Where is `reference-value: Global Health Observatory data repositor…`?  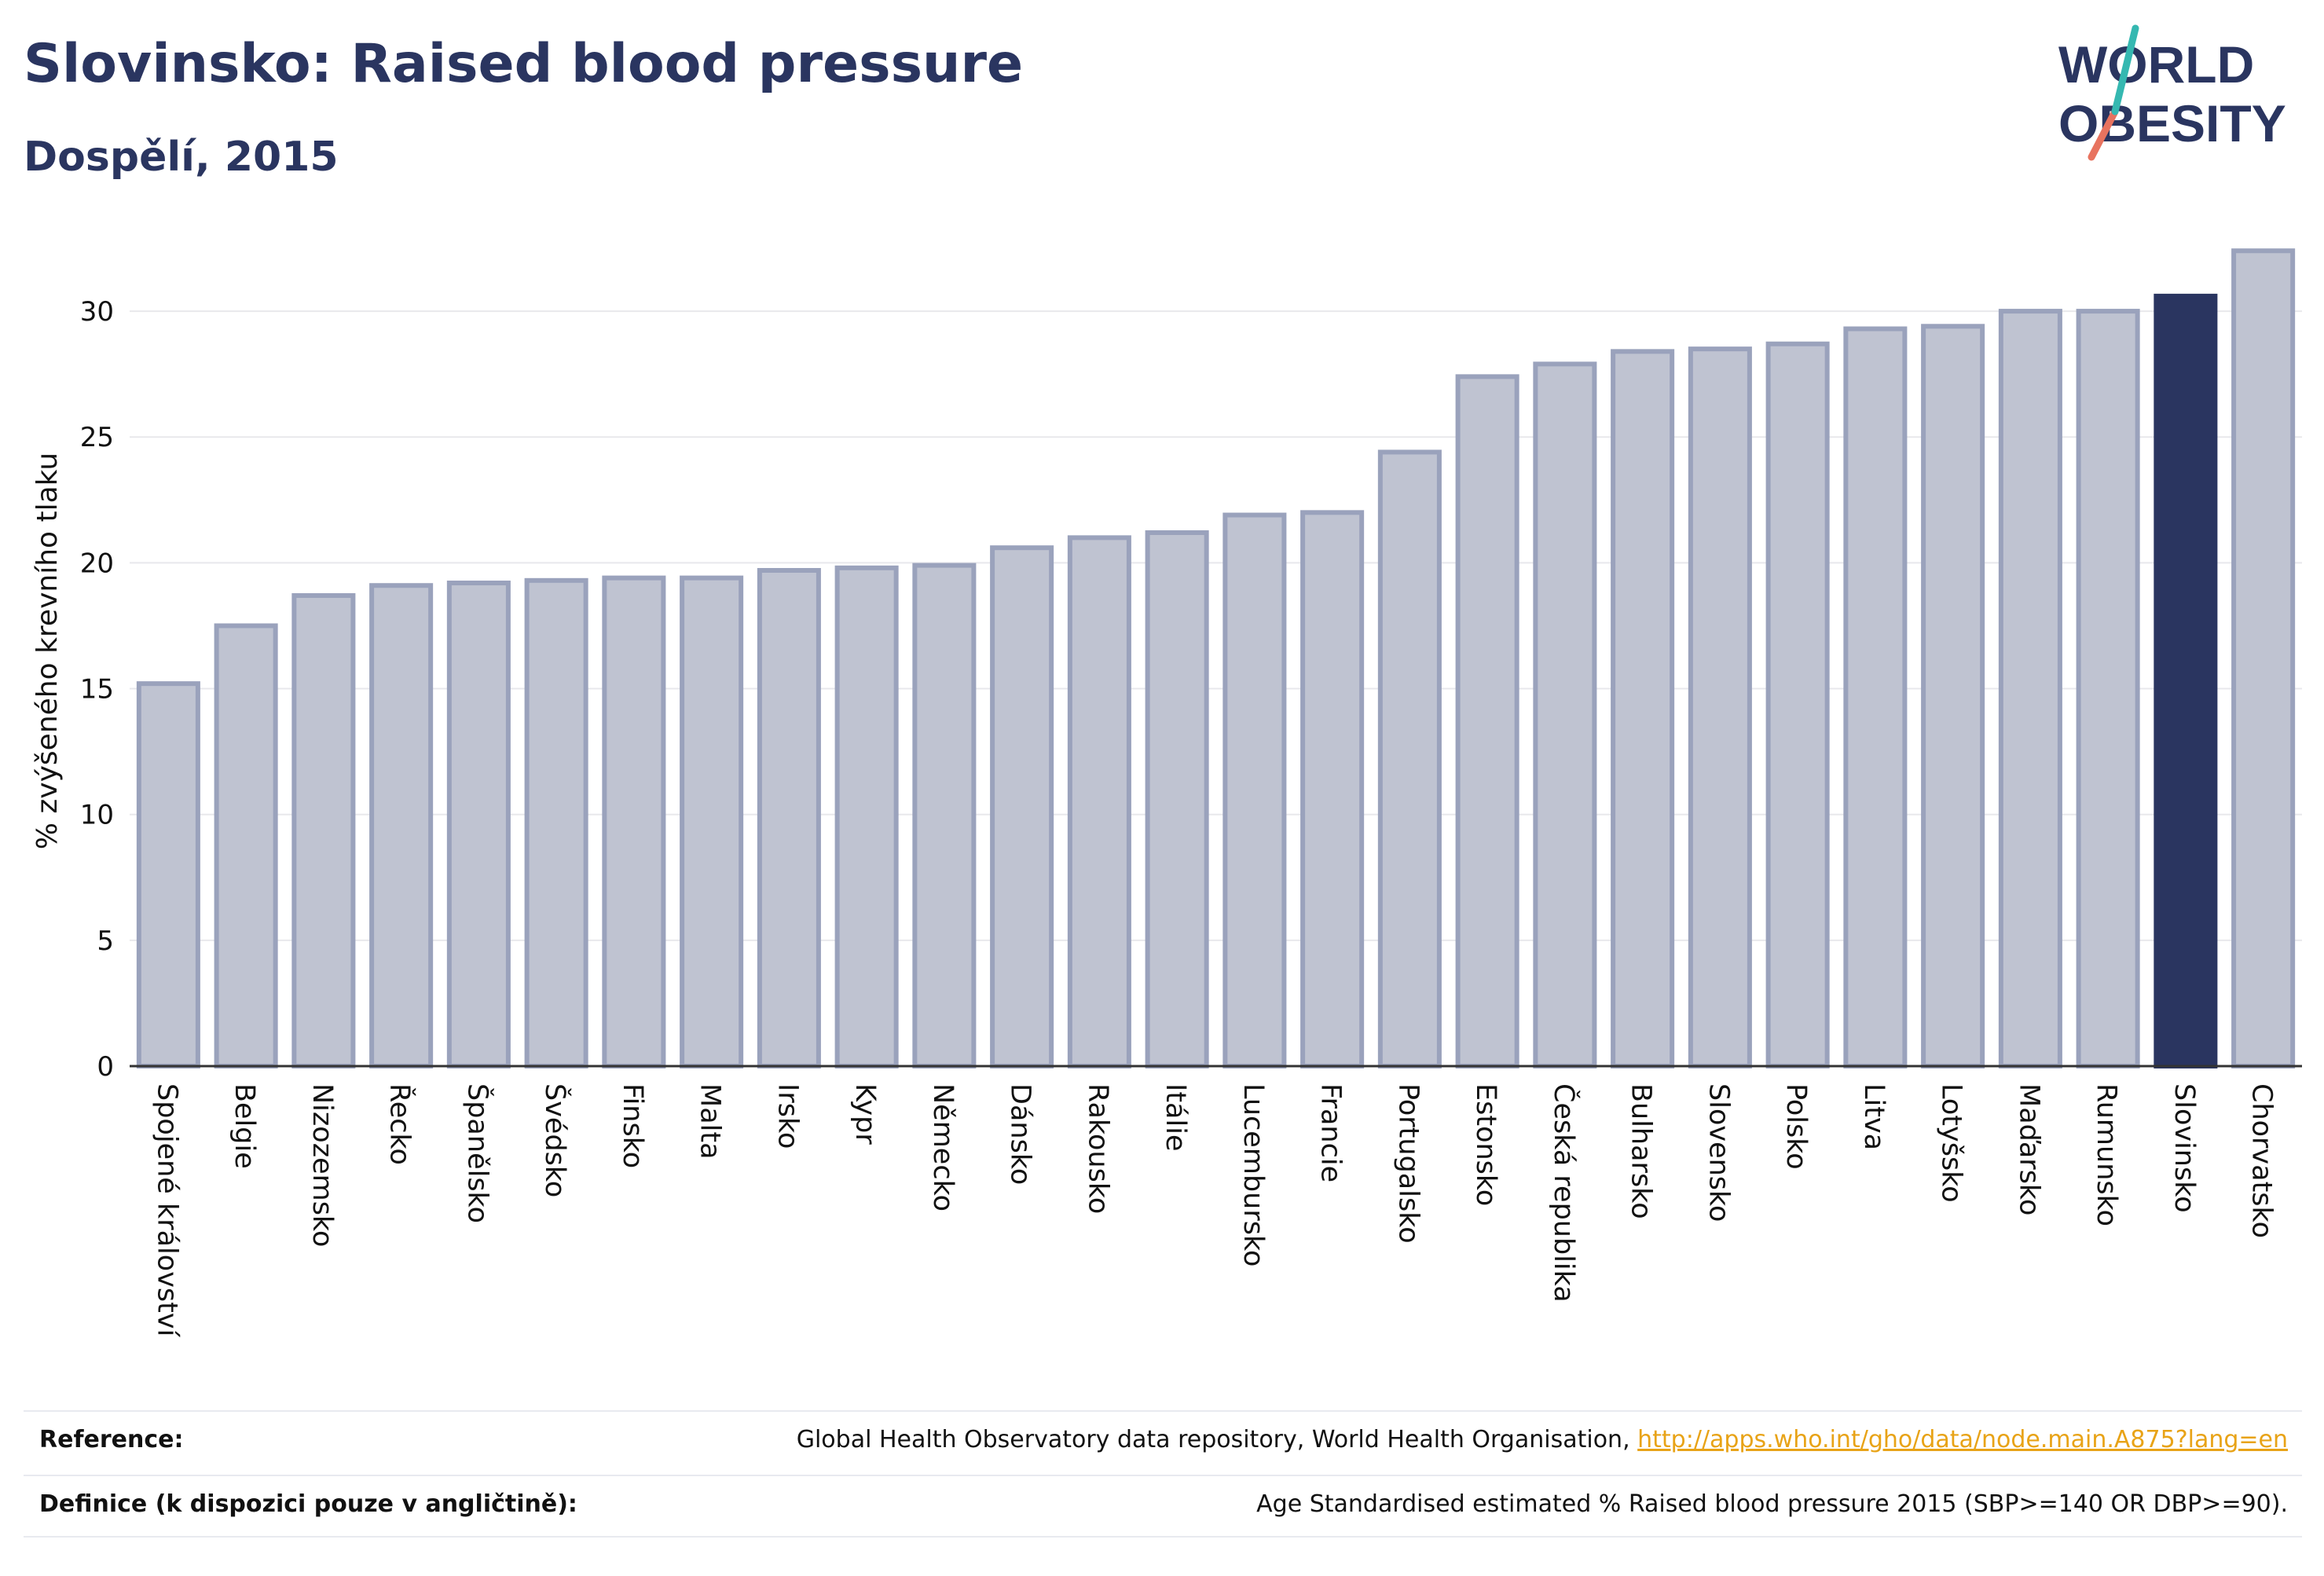
reference-value: Global Health Observatory data repositor… is located at coordinates (1542, 1439).